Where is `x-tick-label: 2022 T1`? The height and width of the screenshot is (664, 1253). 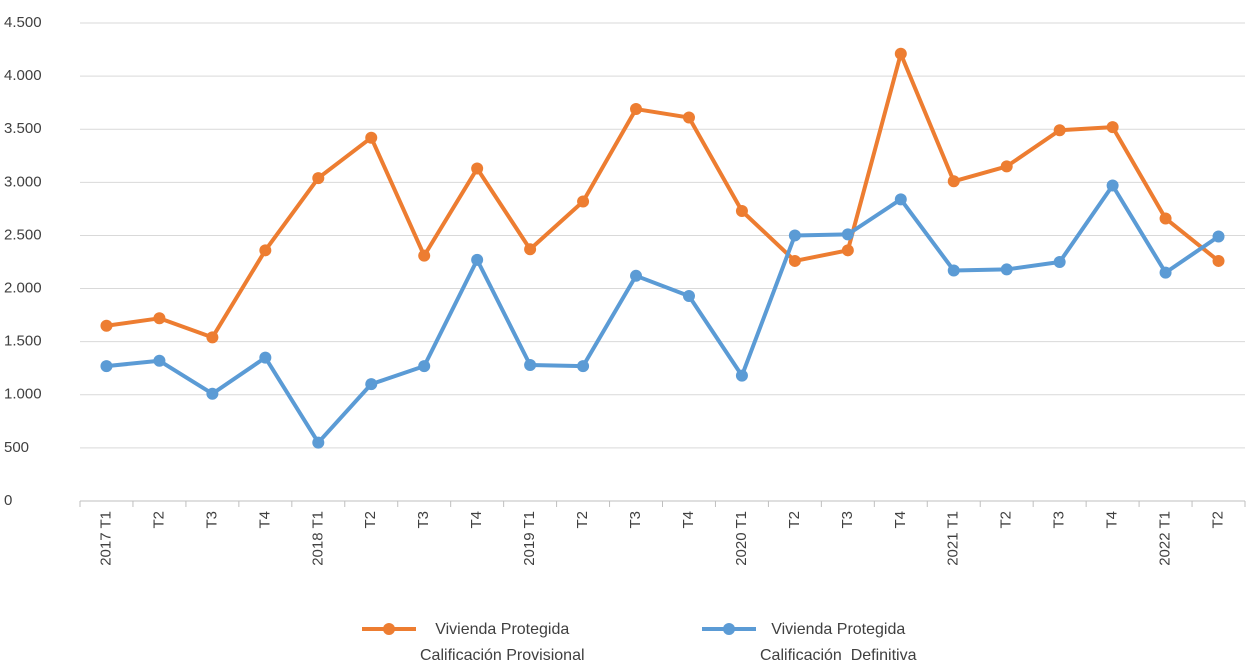
x-tick-label: 2022 T1 is located at coordinates (1165, 538).